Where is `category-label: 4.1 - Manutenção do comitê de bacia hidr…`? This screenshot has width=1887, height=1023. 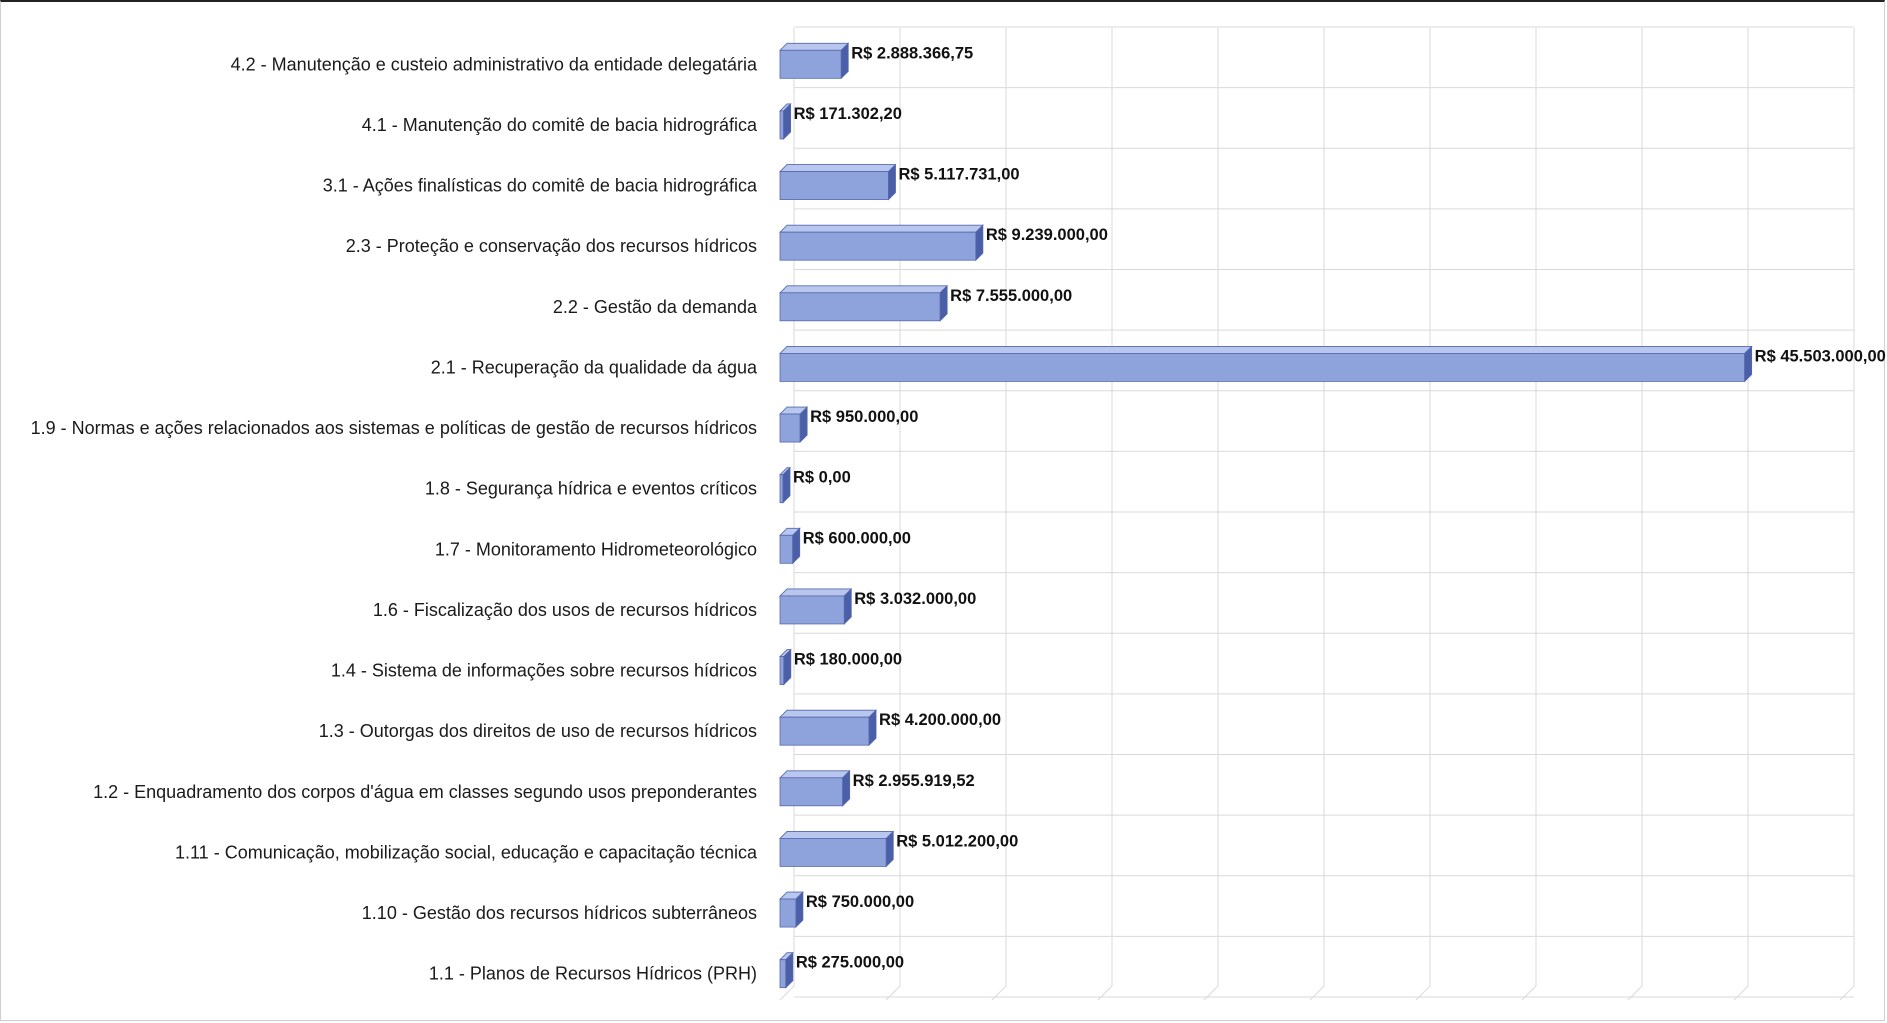
category-label: 4.1 - Manutenção do comitê de bacia hidr… is located at coordinates (560, 125).